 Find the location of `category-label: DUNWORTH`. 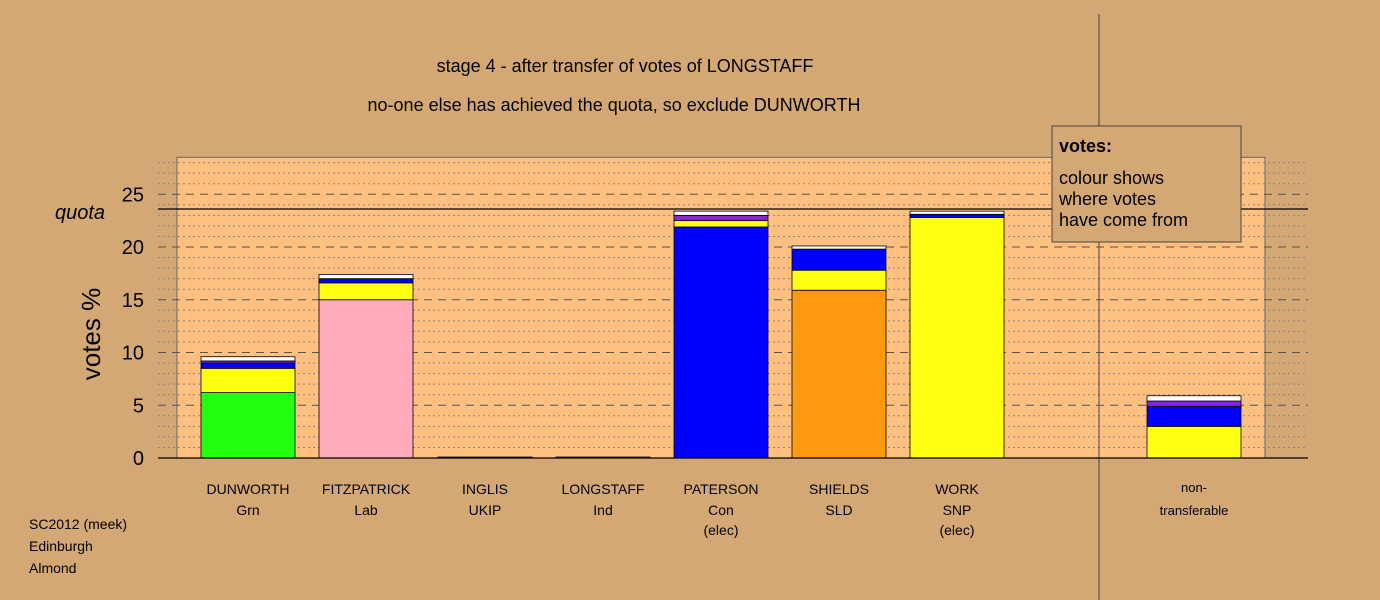

category-label: DUNWORTH is located at coordinates (248, 489).